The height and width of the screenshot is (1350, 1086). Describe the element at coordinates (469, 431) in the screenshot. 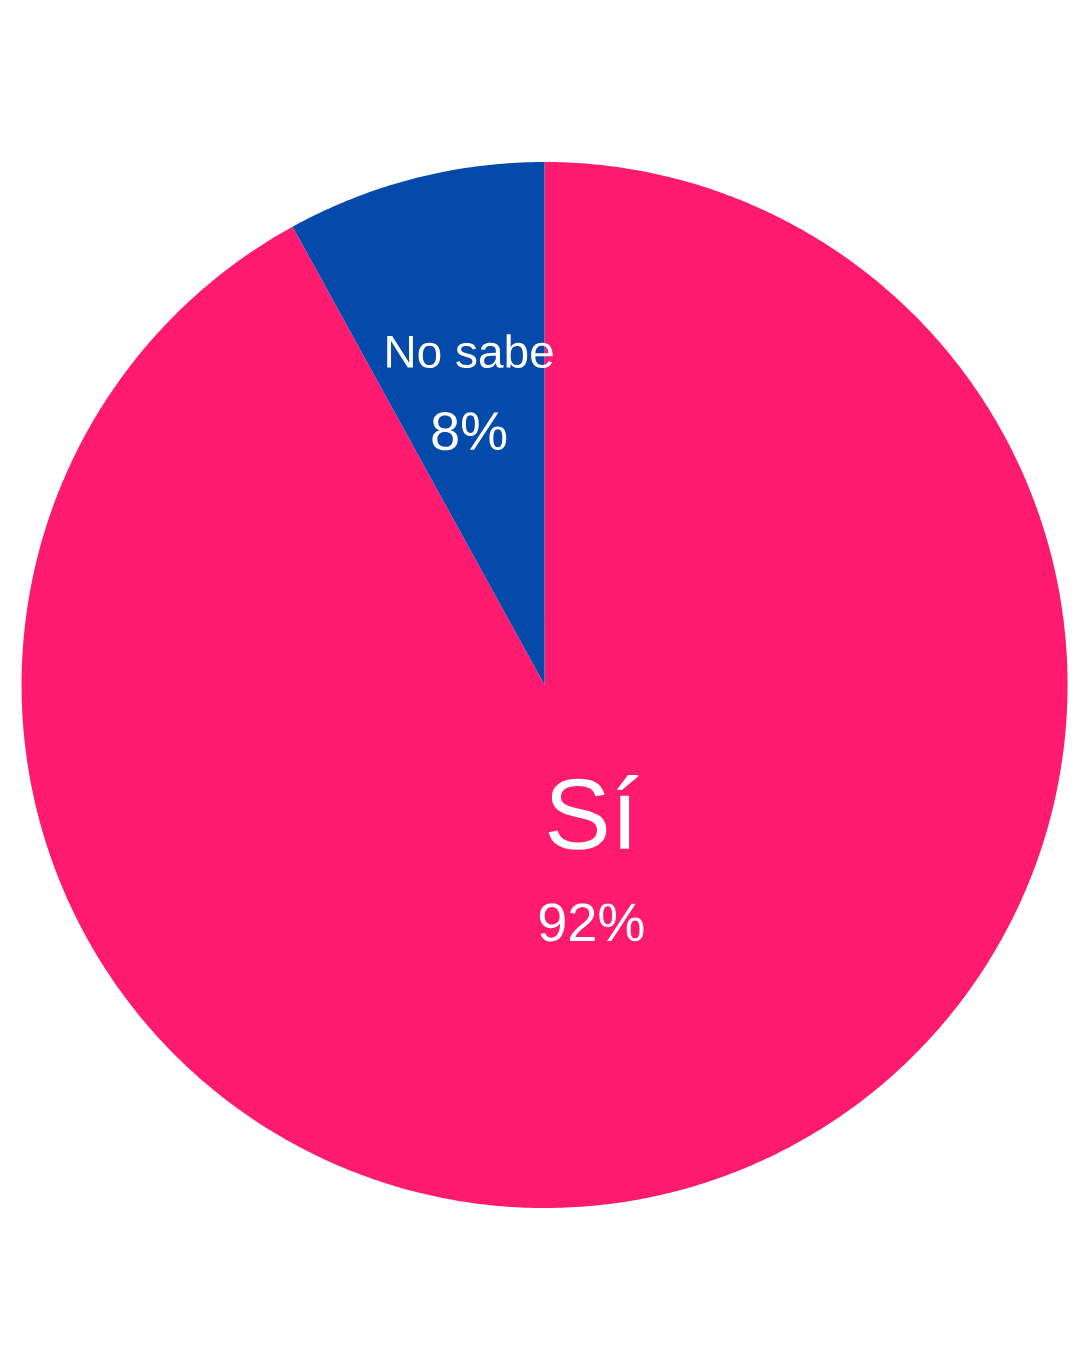

I see `data-label: 8%` at that location.